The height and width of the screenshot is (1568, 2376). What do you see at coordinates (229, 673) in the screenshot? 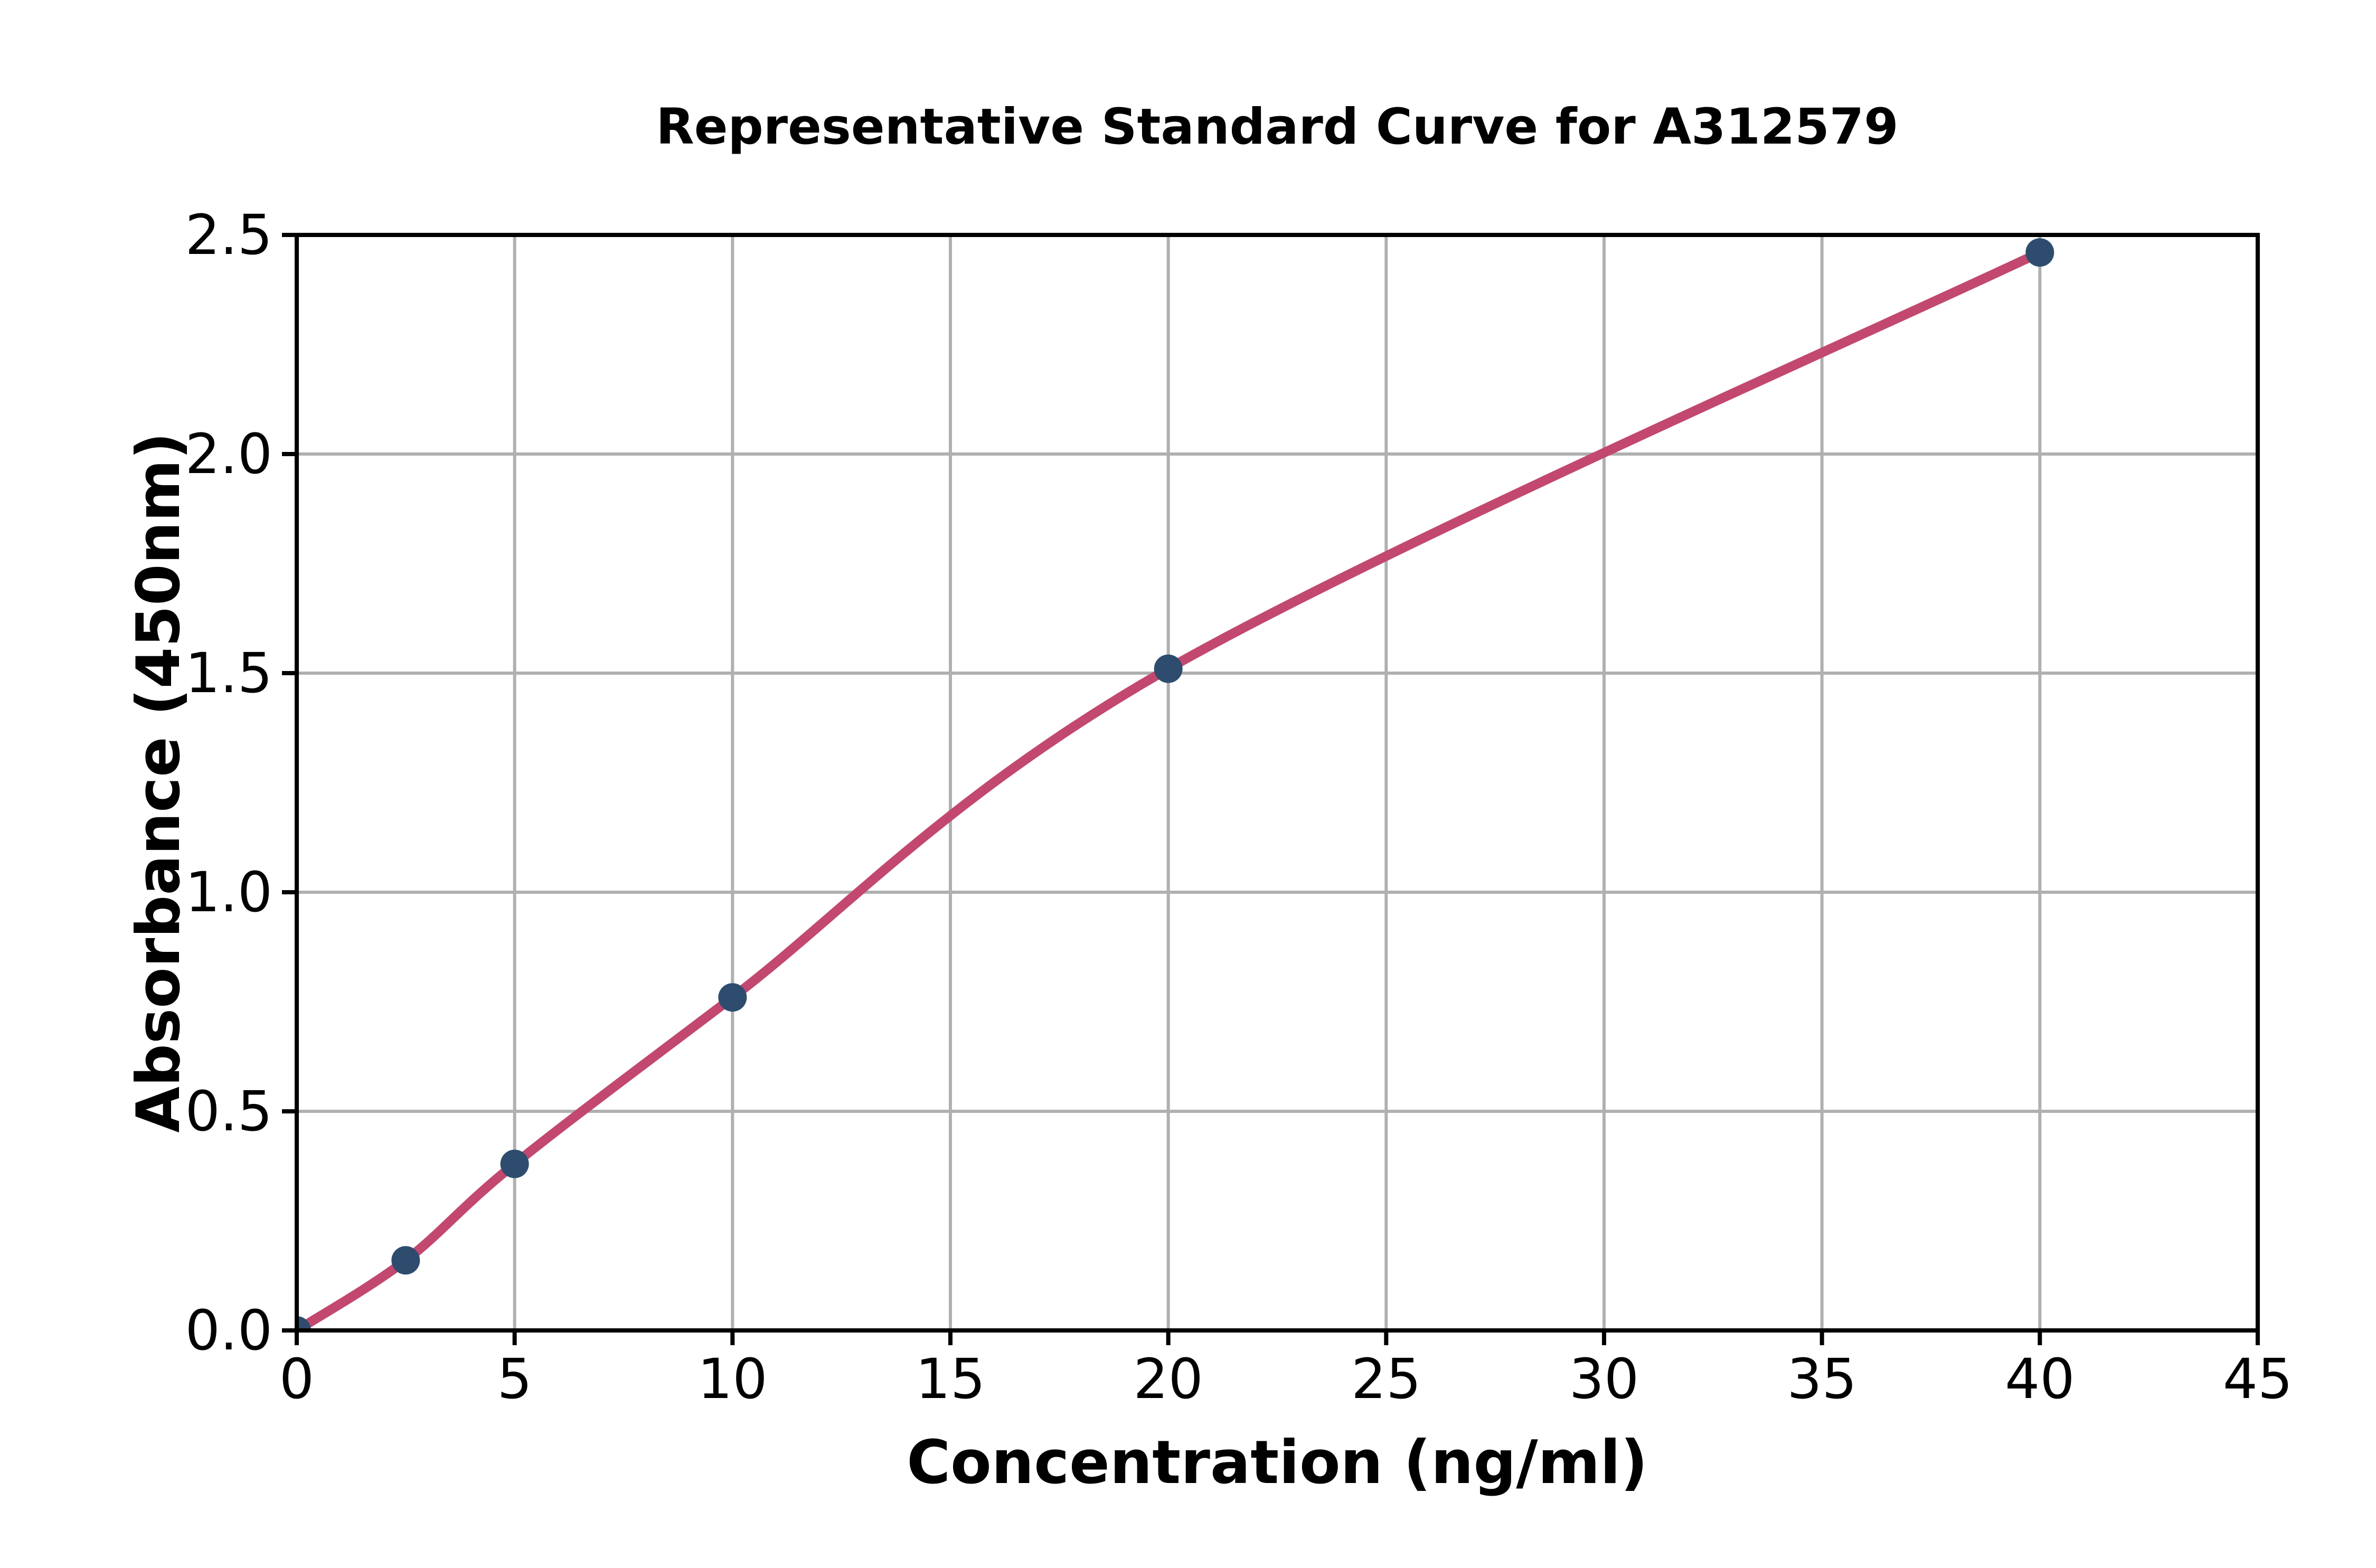
I see `y-tick-label: 1.5` at bounding box center [229, 673].